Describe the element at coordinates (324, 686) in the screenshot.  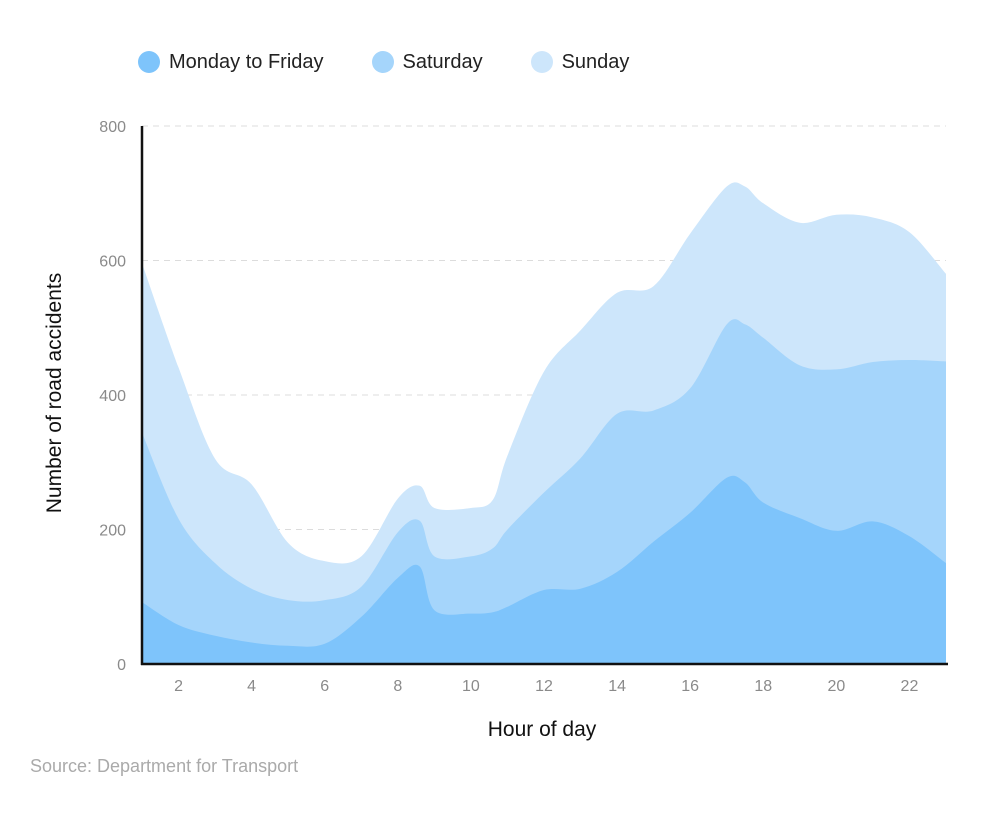
I see `x-tick-label-6: 6` at that location.